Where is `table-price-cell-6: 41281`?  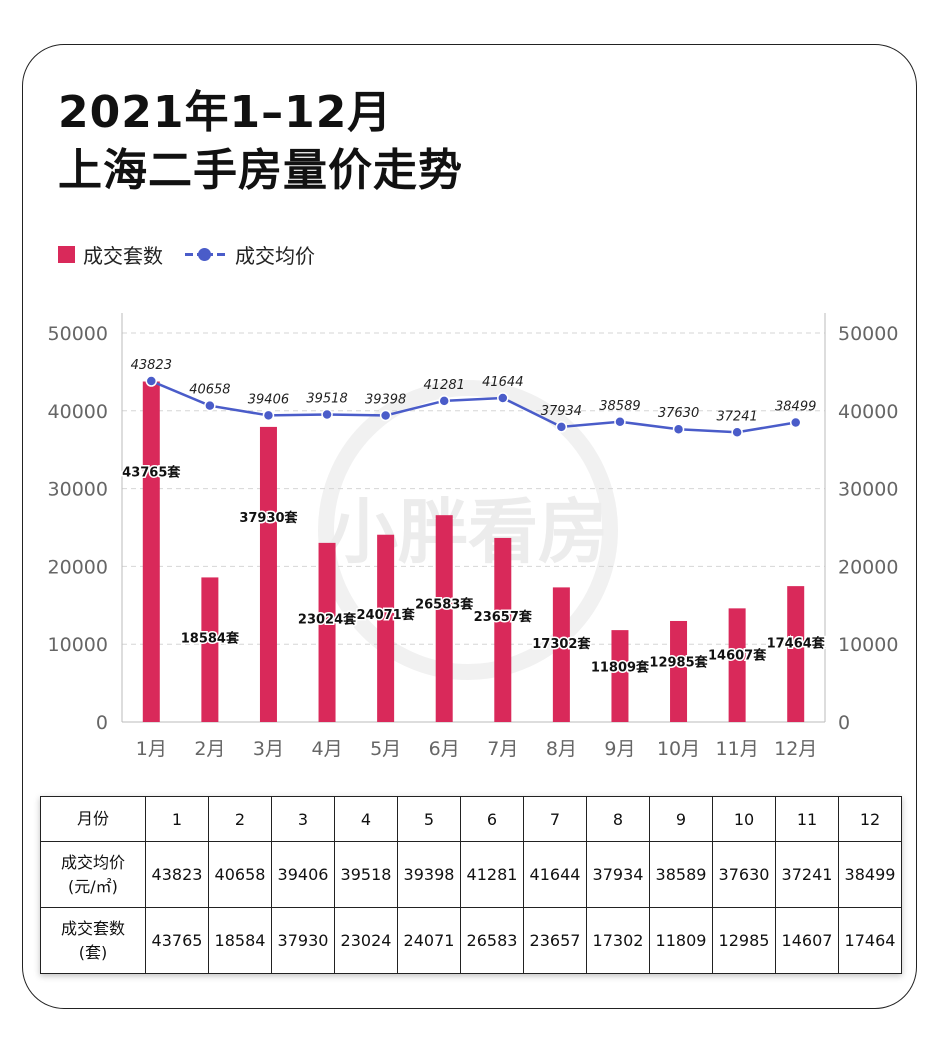 table-price-cell-6: 41281 is located at coordinates (492, 874).